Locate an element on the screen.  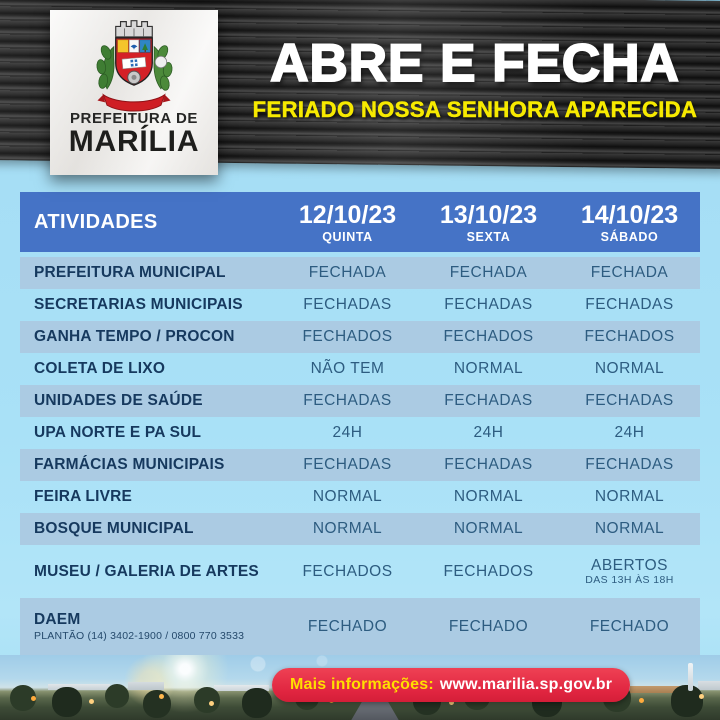
org-name-line1: PREFEITURA DE is located at coordinates (134, 118).